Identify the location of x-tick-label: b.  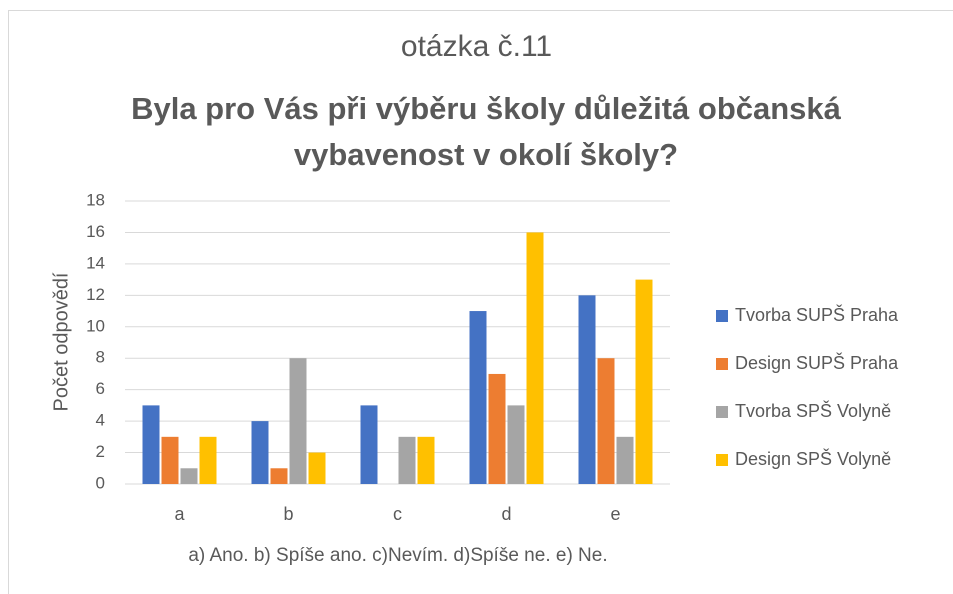
(288, 514).